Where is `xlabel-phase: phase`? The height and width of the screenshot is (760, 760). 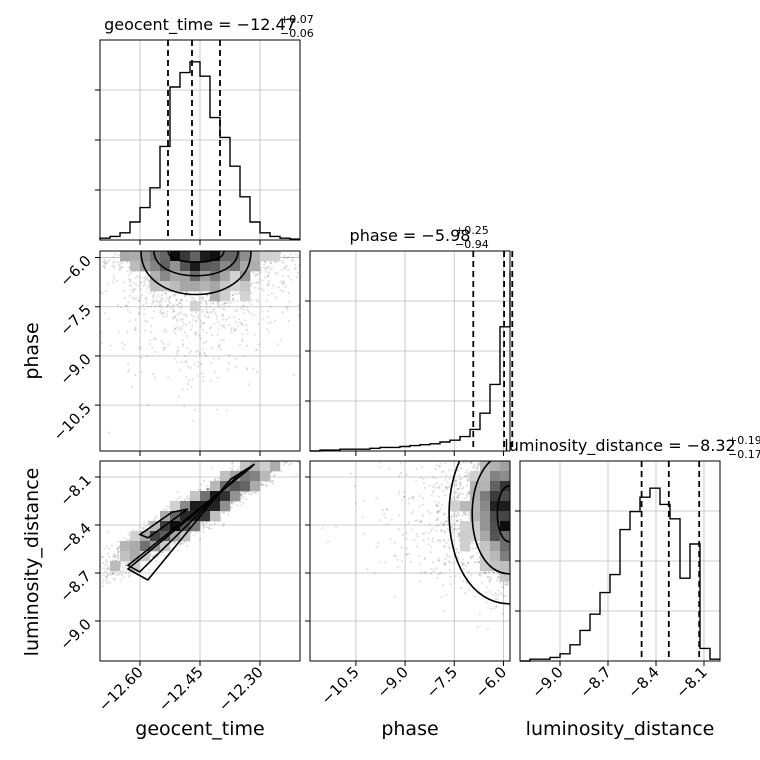
xlabel-phase: phase is located at coordinates (409, 729).